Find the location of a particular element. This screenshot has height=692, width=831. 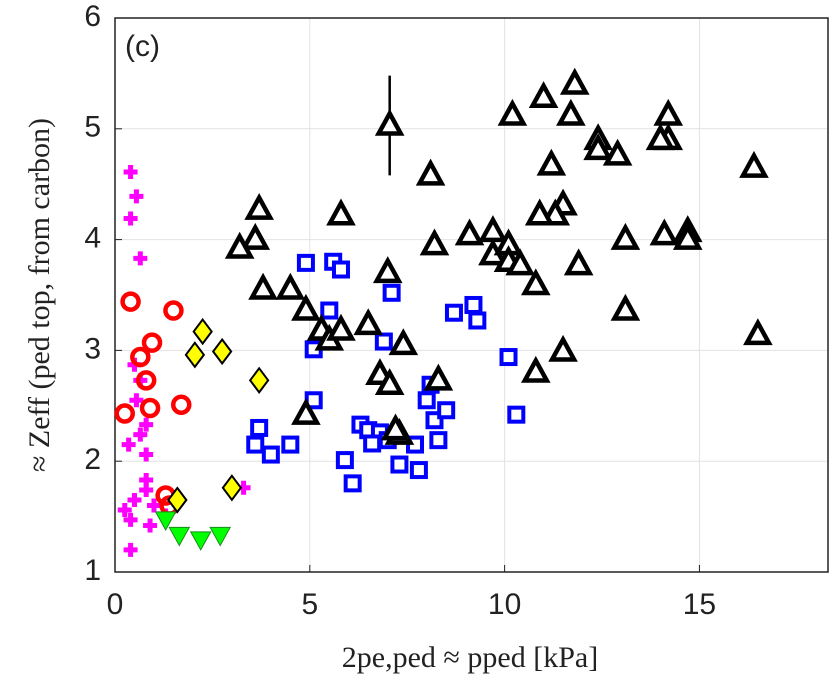

y-tick-label: 6 is located at coordinates (92, 16).